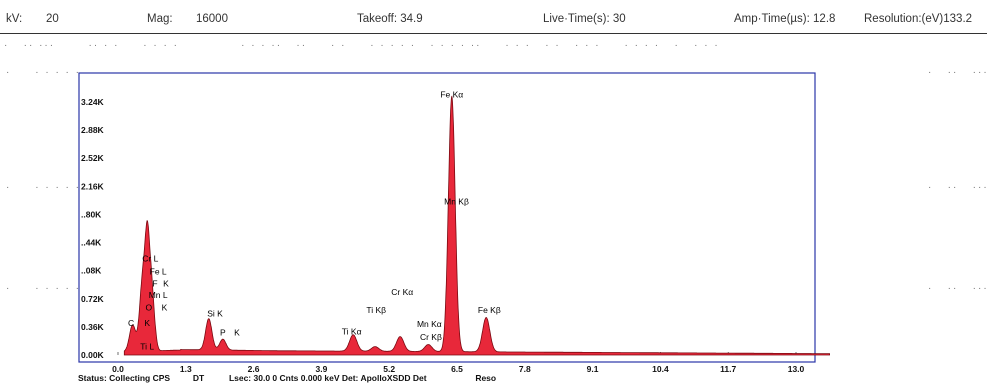 The image size is (987, 385). Describe the element at coordinates (918, 19) in the screenshot. I see `resolution-readout: Resolution:(eV)133.2` at that location.